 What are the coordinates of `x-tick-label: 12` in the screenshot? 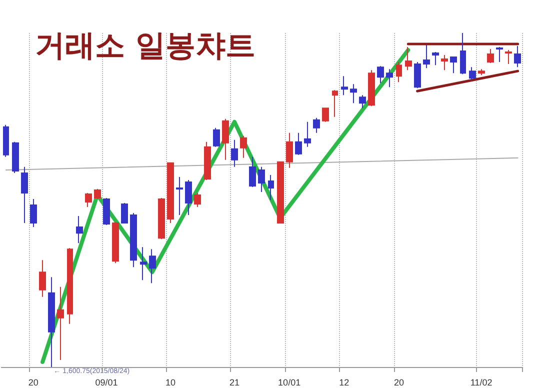 It's located at (344, 383).